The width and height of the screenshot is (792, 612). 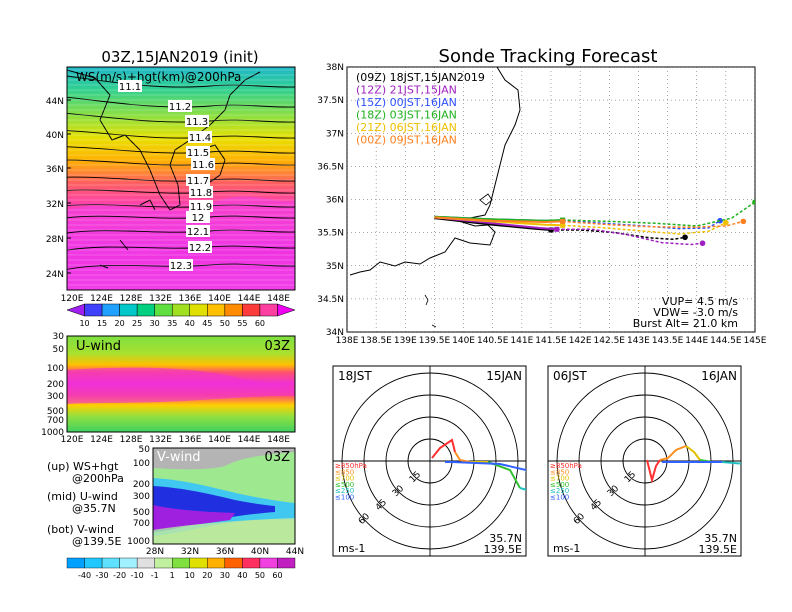 I want to click on colorbar-tick: 55, so click(x=242, y=323).